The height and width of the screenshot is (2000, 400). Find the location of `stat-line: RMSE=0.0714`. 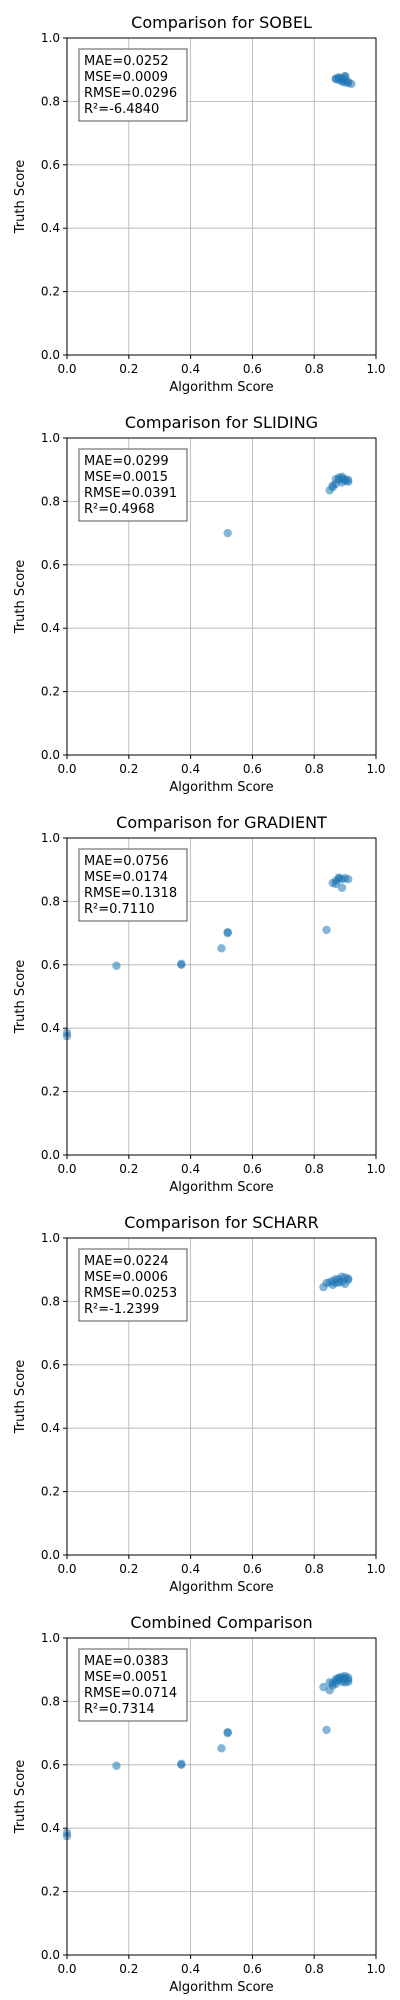

stat-line: RMSE=0.0714 is located at coordinates (130, 1693).